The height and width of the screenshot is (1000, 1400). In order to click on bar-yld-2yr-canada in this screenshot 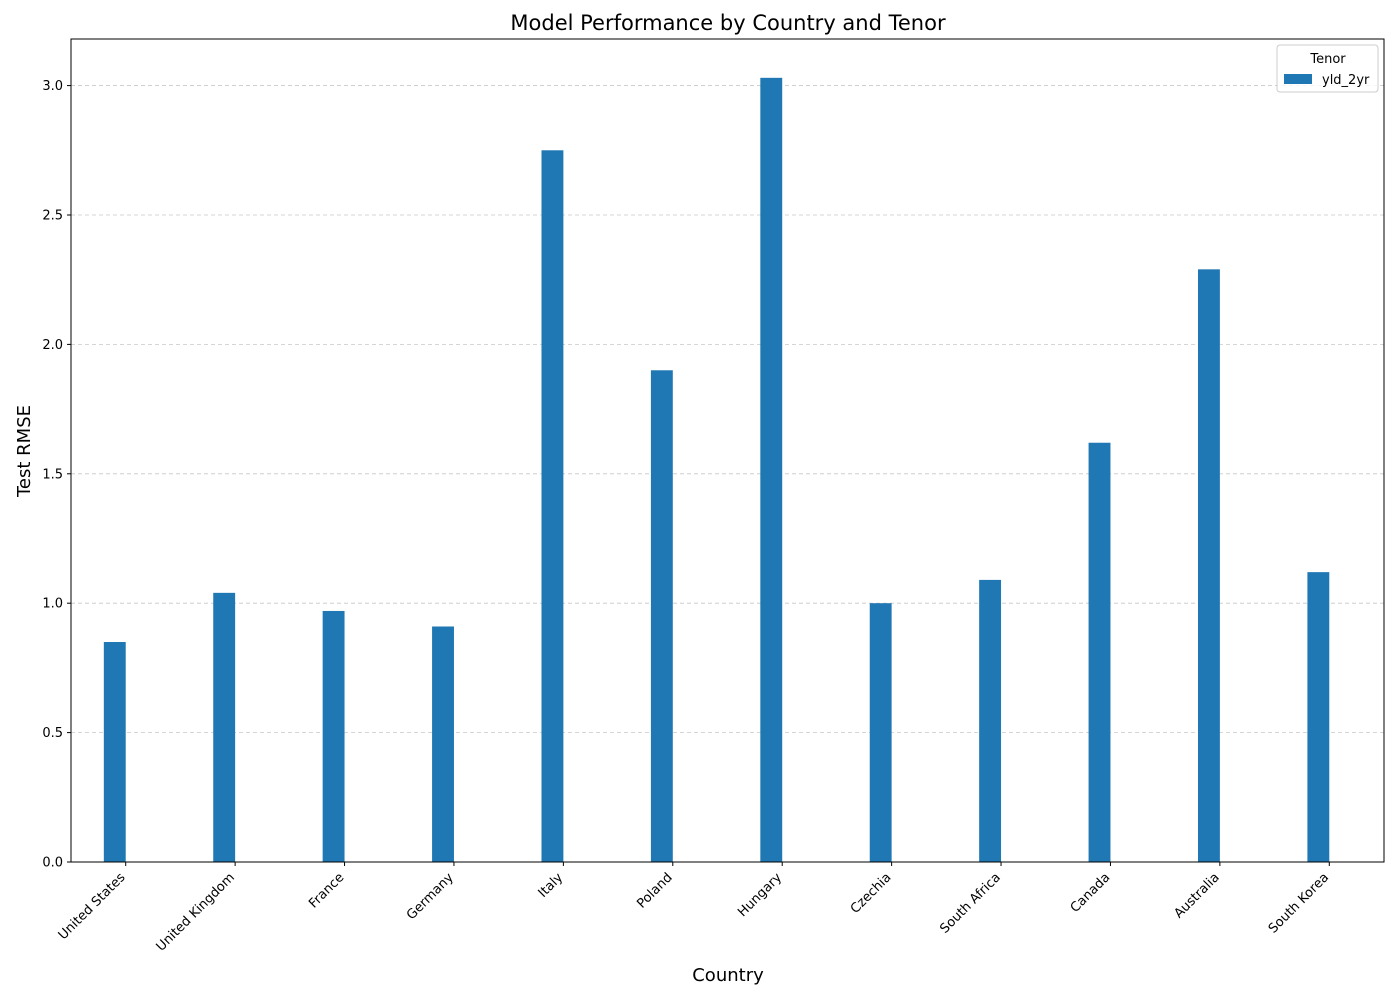, I will do `click(1099, 652)`.